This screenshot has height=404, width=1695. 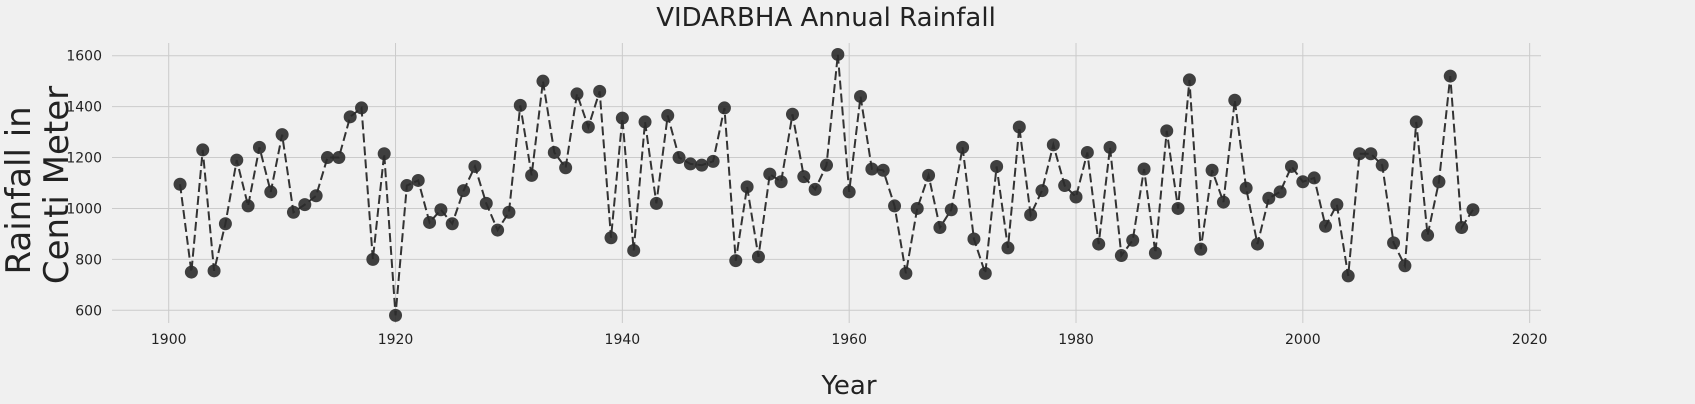 I want to click on x-tick-label: 1900, so click(x=169, y=340).